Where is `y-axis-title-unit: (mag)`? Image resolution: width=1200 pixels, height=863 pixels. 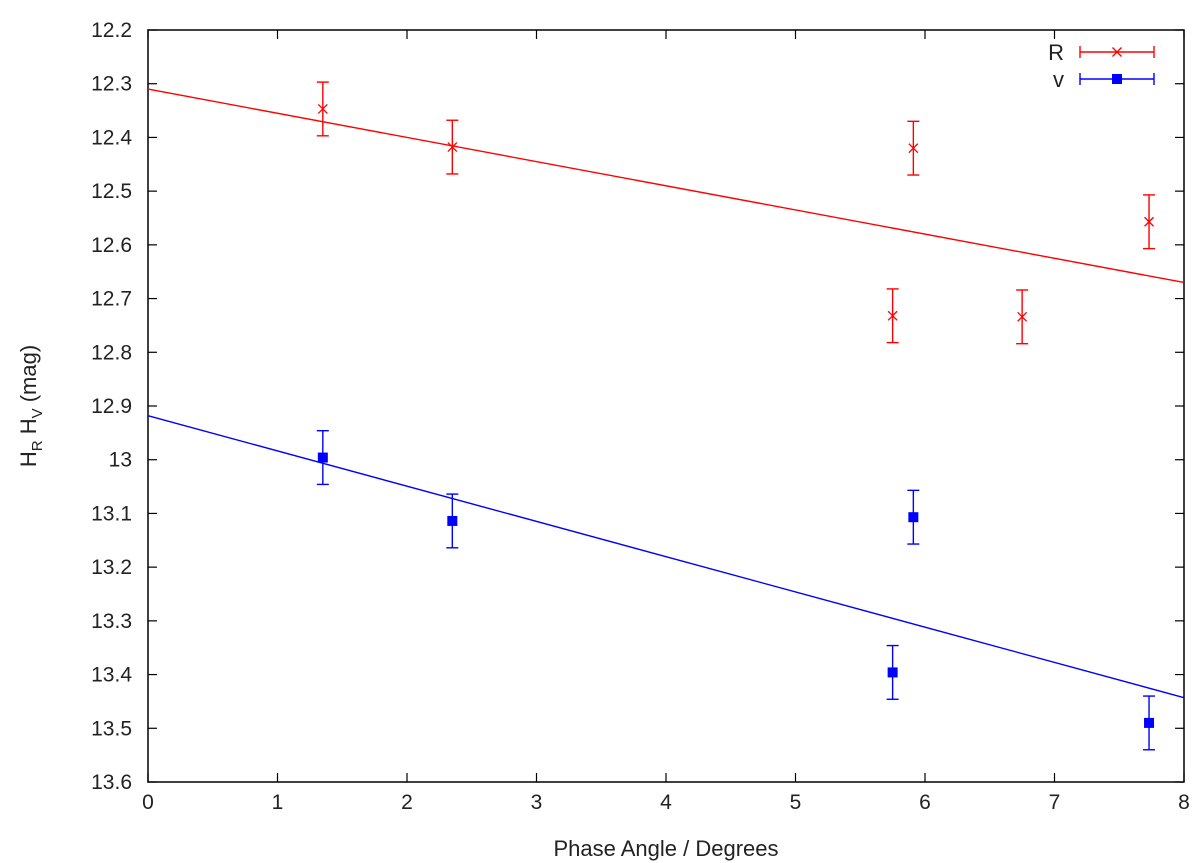
y-axis-title-unit: (mag) is located at coordinates (28, 377).